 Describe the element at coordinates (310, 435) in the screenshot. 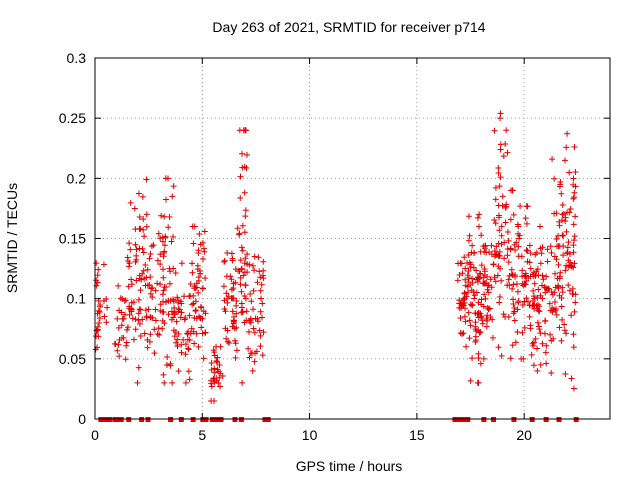

I see `x-tick-label: 10` at that location.